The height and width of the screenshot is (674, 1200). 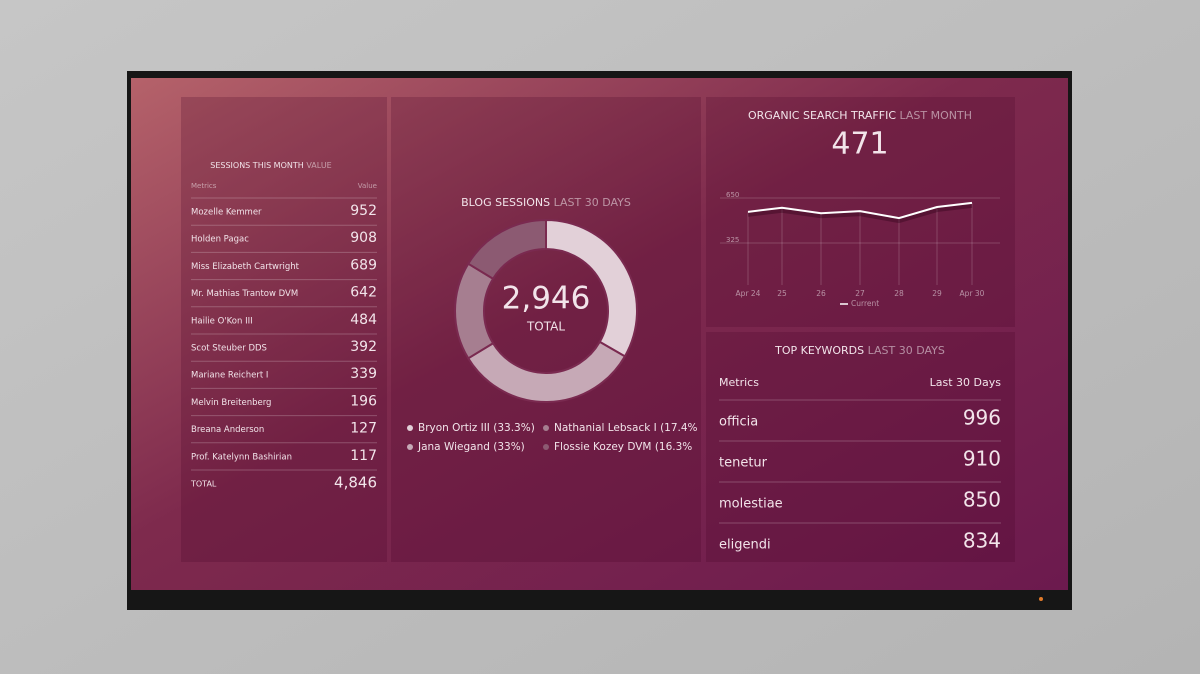 What do you see at coordinates (966, 382) in the screenshot?
I see `column-header: Last 30 Days` at bounding box center [966, 382].